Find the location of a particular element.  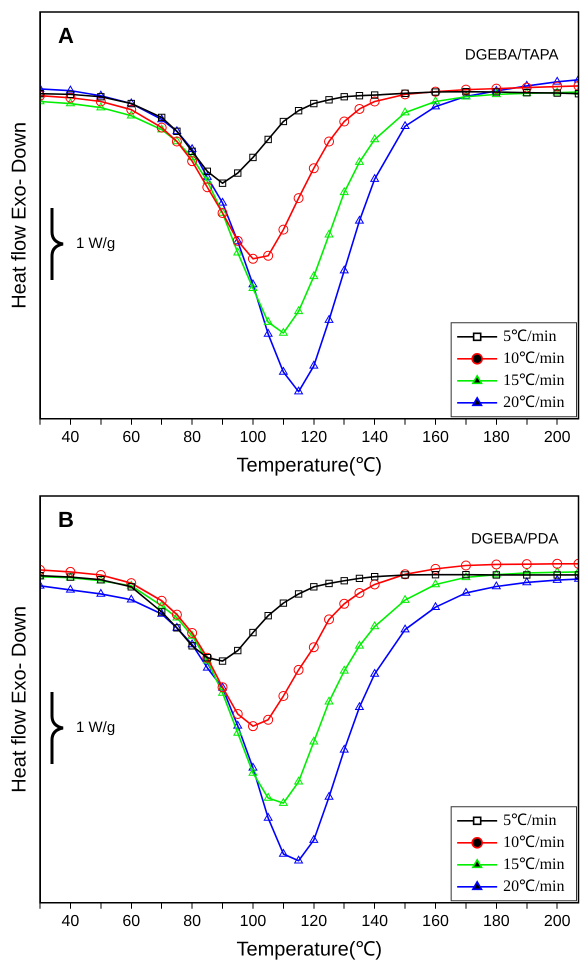

chart-title: A is located at coordinates (66, 35).